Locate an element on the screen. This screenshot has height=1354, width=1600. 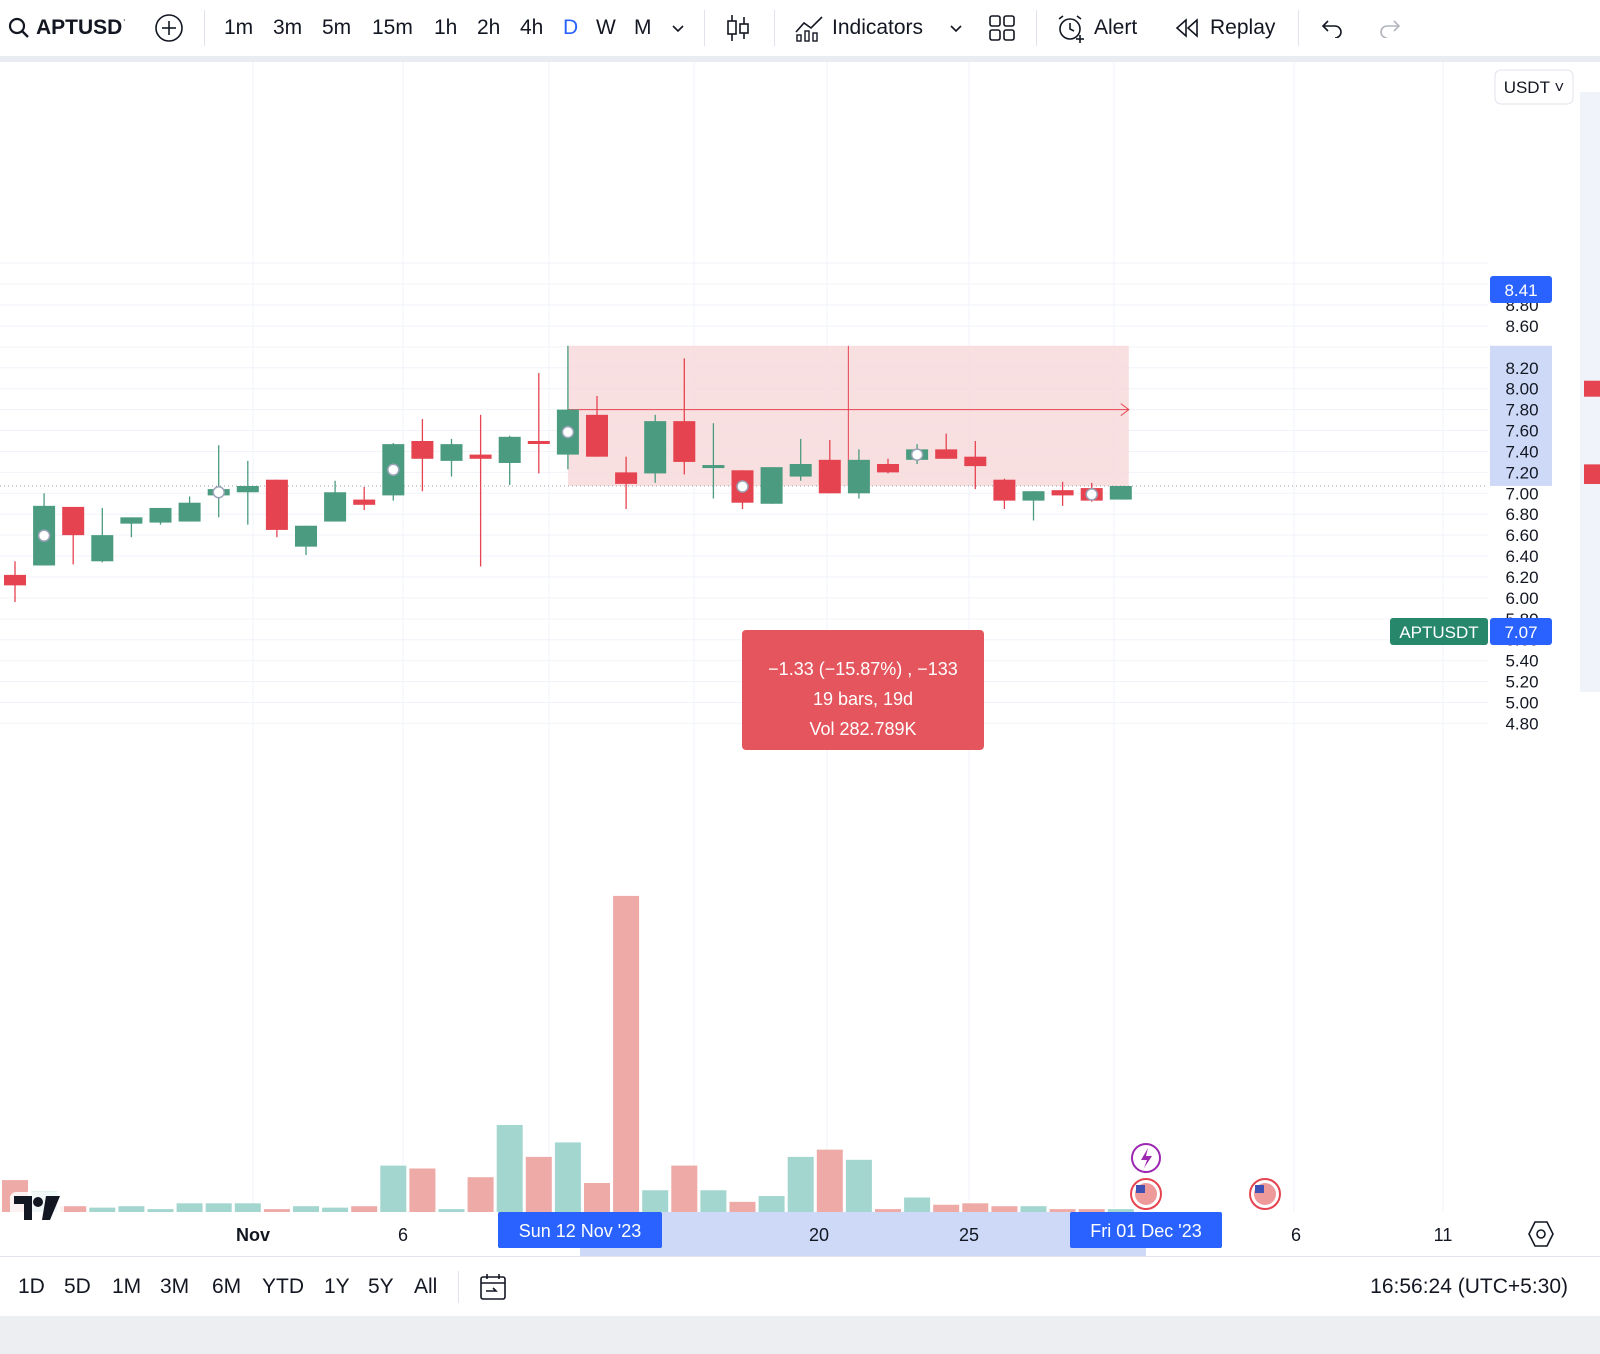
interval-dropdown-button is located at coordinates (678, 28).